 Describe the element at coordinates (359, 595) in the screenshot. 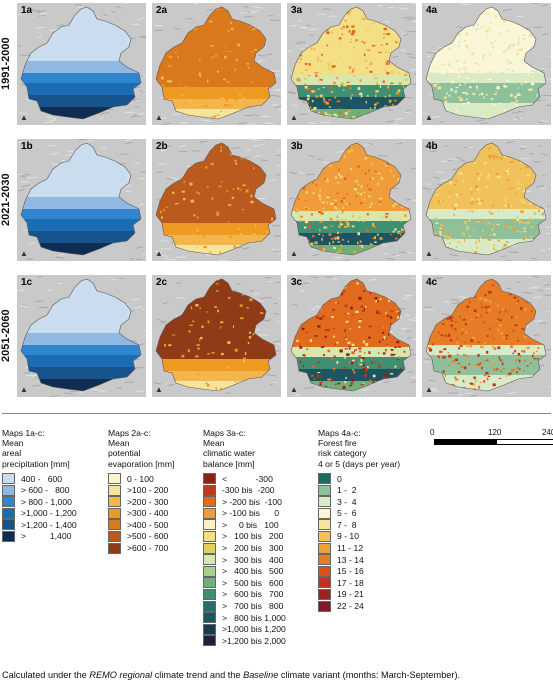

I see `legend-entry: 19 - 21` at that location.